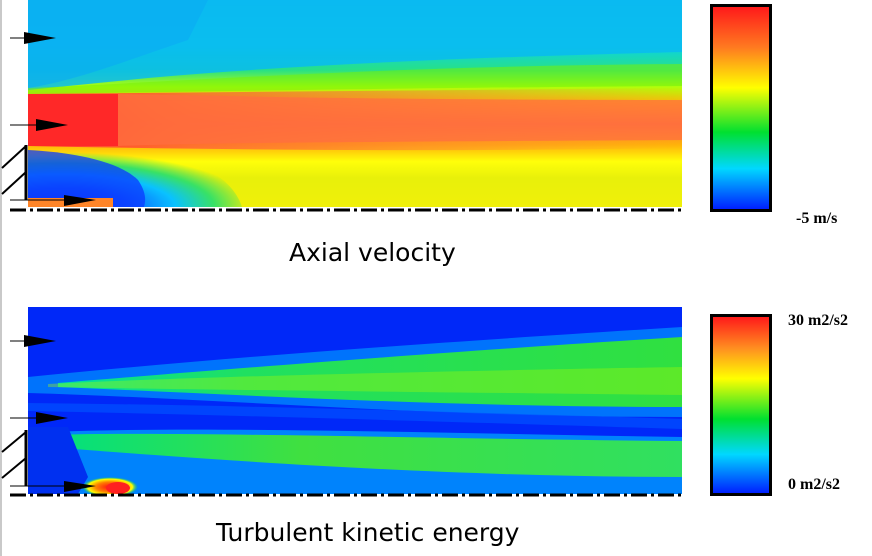  I want to click on turbulent-kinetic-energy-colorbar, so click(741, 405).